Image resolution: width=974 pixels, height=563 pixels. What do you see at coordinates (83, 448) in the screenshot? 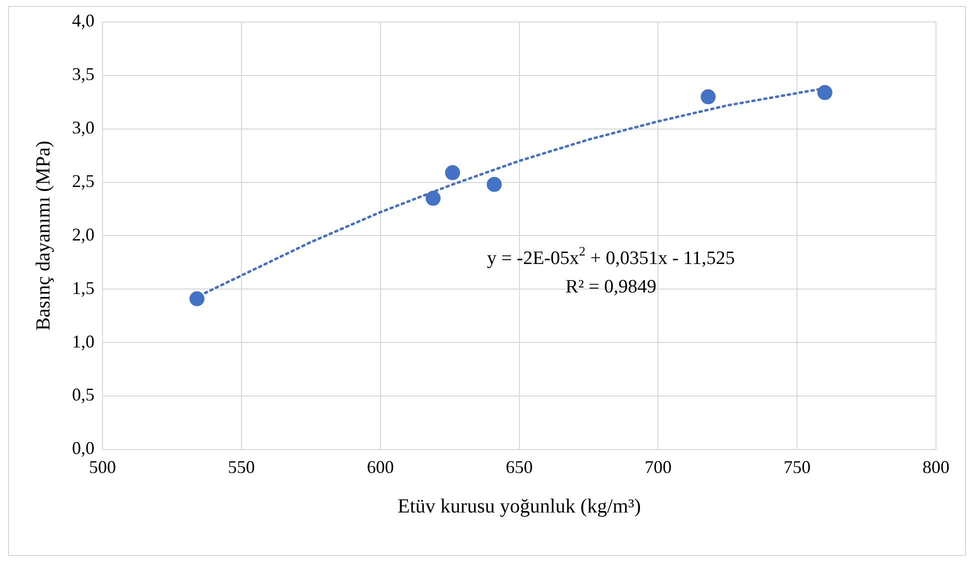
I see `y-tick-label: 0,0` at bounding box center [83, 448].